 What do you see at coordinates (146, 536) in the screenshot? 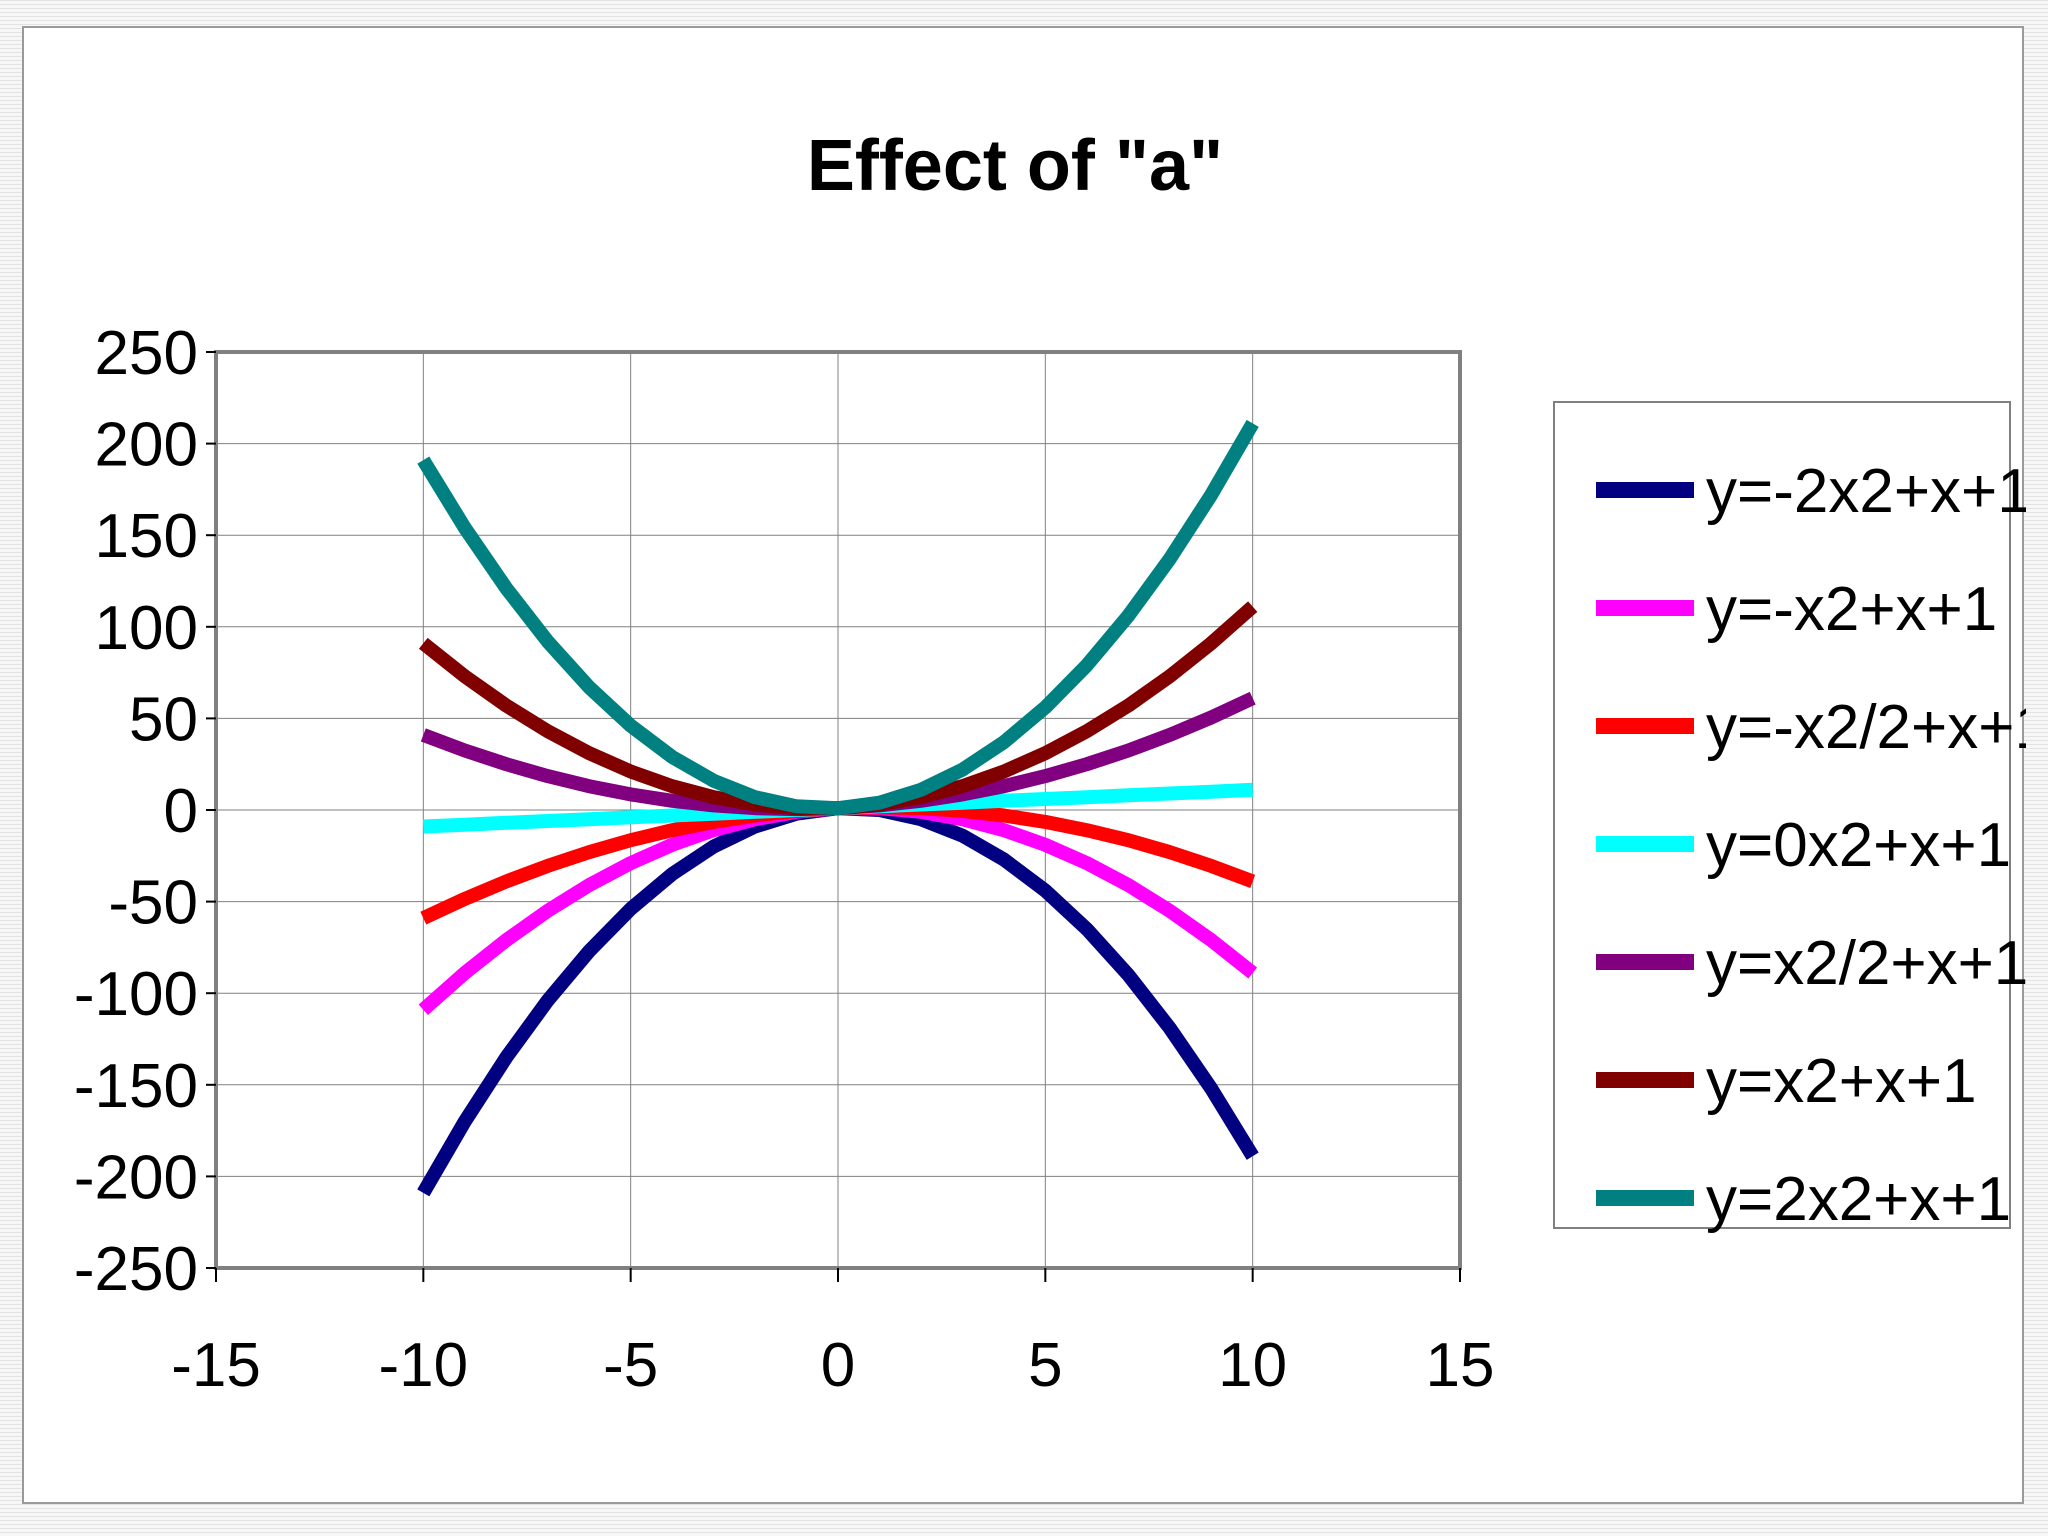
I see `y-tick-label: 150` at bounding box center [146, 536].